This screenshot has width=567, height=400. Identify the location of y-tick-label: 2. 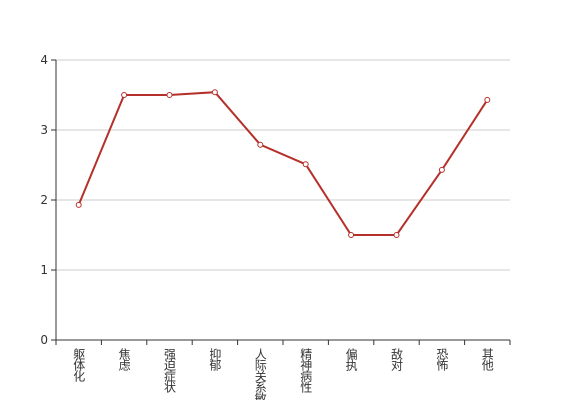
(44, 200).